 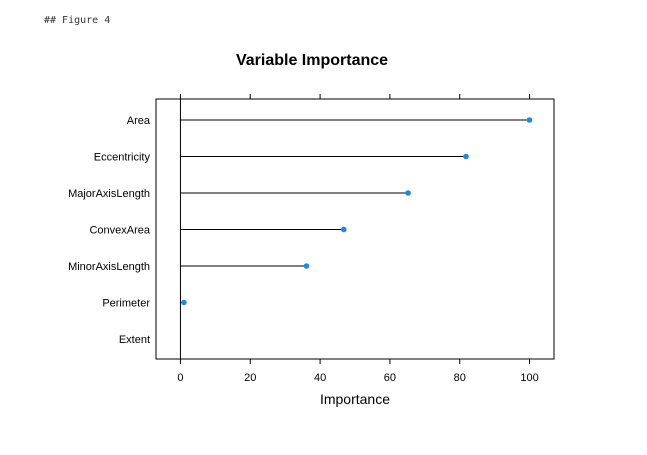 I want to click on category-label: Perimeter, so click(x=126, y=304).